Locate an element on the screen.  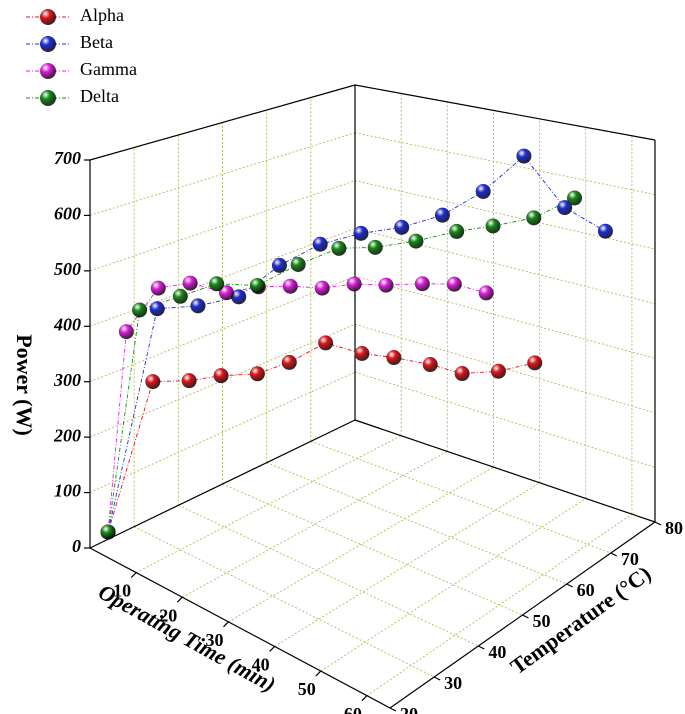
y-tick-label: 30 is located at coordinates (453, 683).